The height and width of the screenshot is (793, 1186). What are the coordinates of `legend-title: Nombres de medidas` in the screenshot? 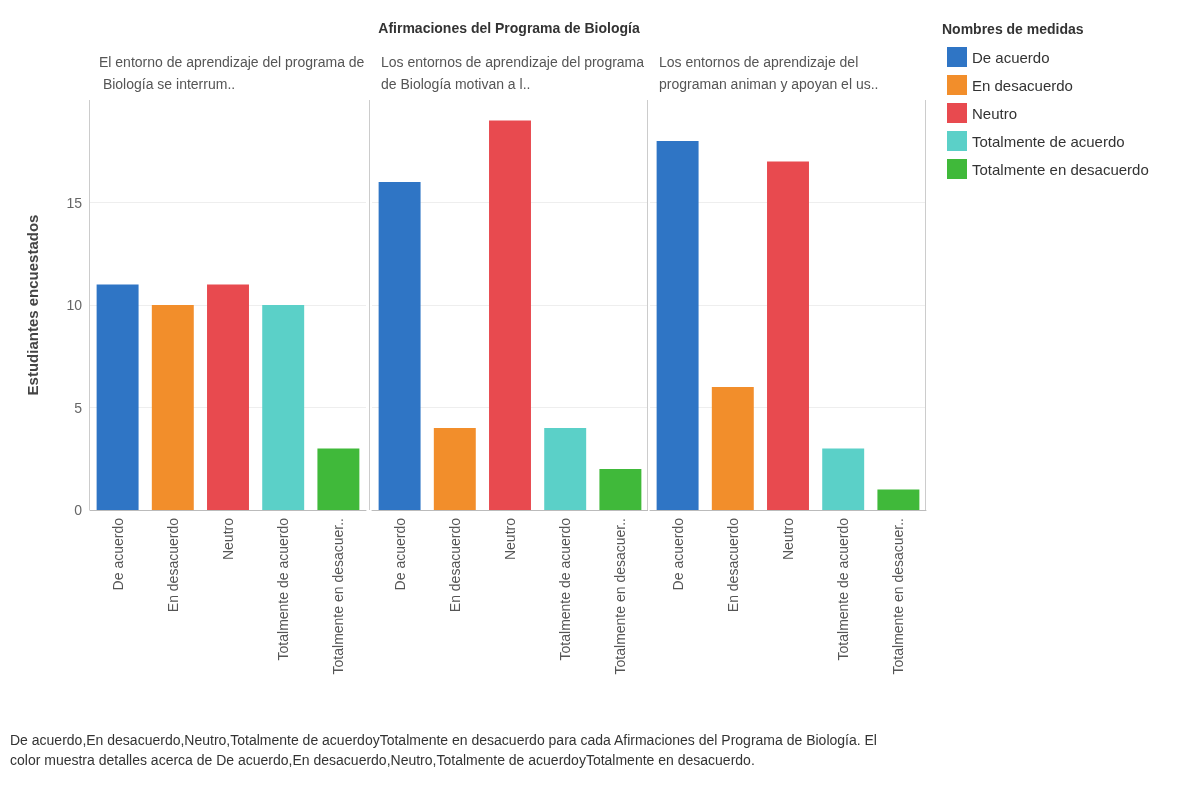 It's located at (1013, 29).